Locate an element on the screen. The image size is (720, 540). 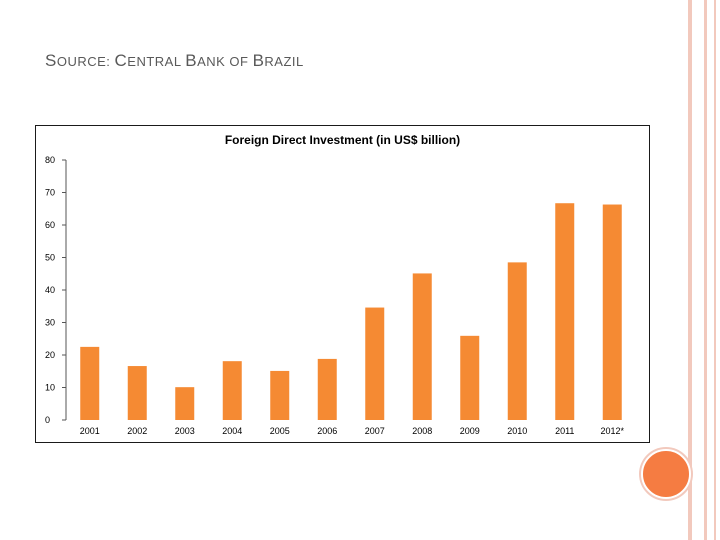
bar-2012-estimate is located at coordinates (612, 312).